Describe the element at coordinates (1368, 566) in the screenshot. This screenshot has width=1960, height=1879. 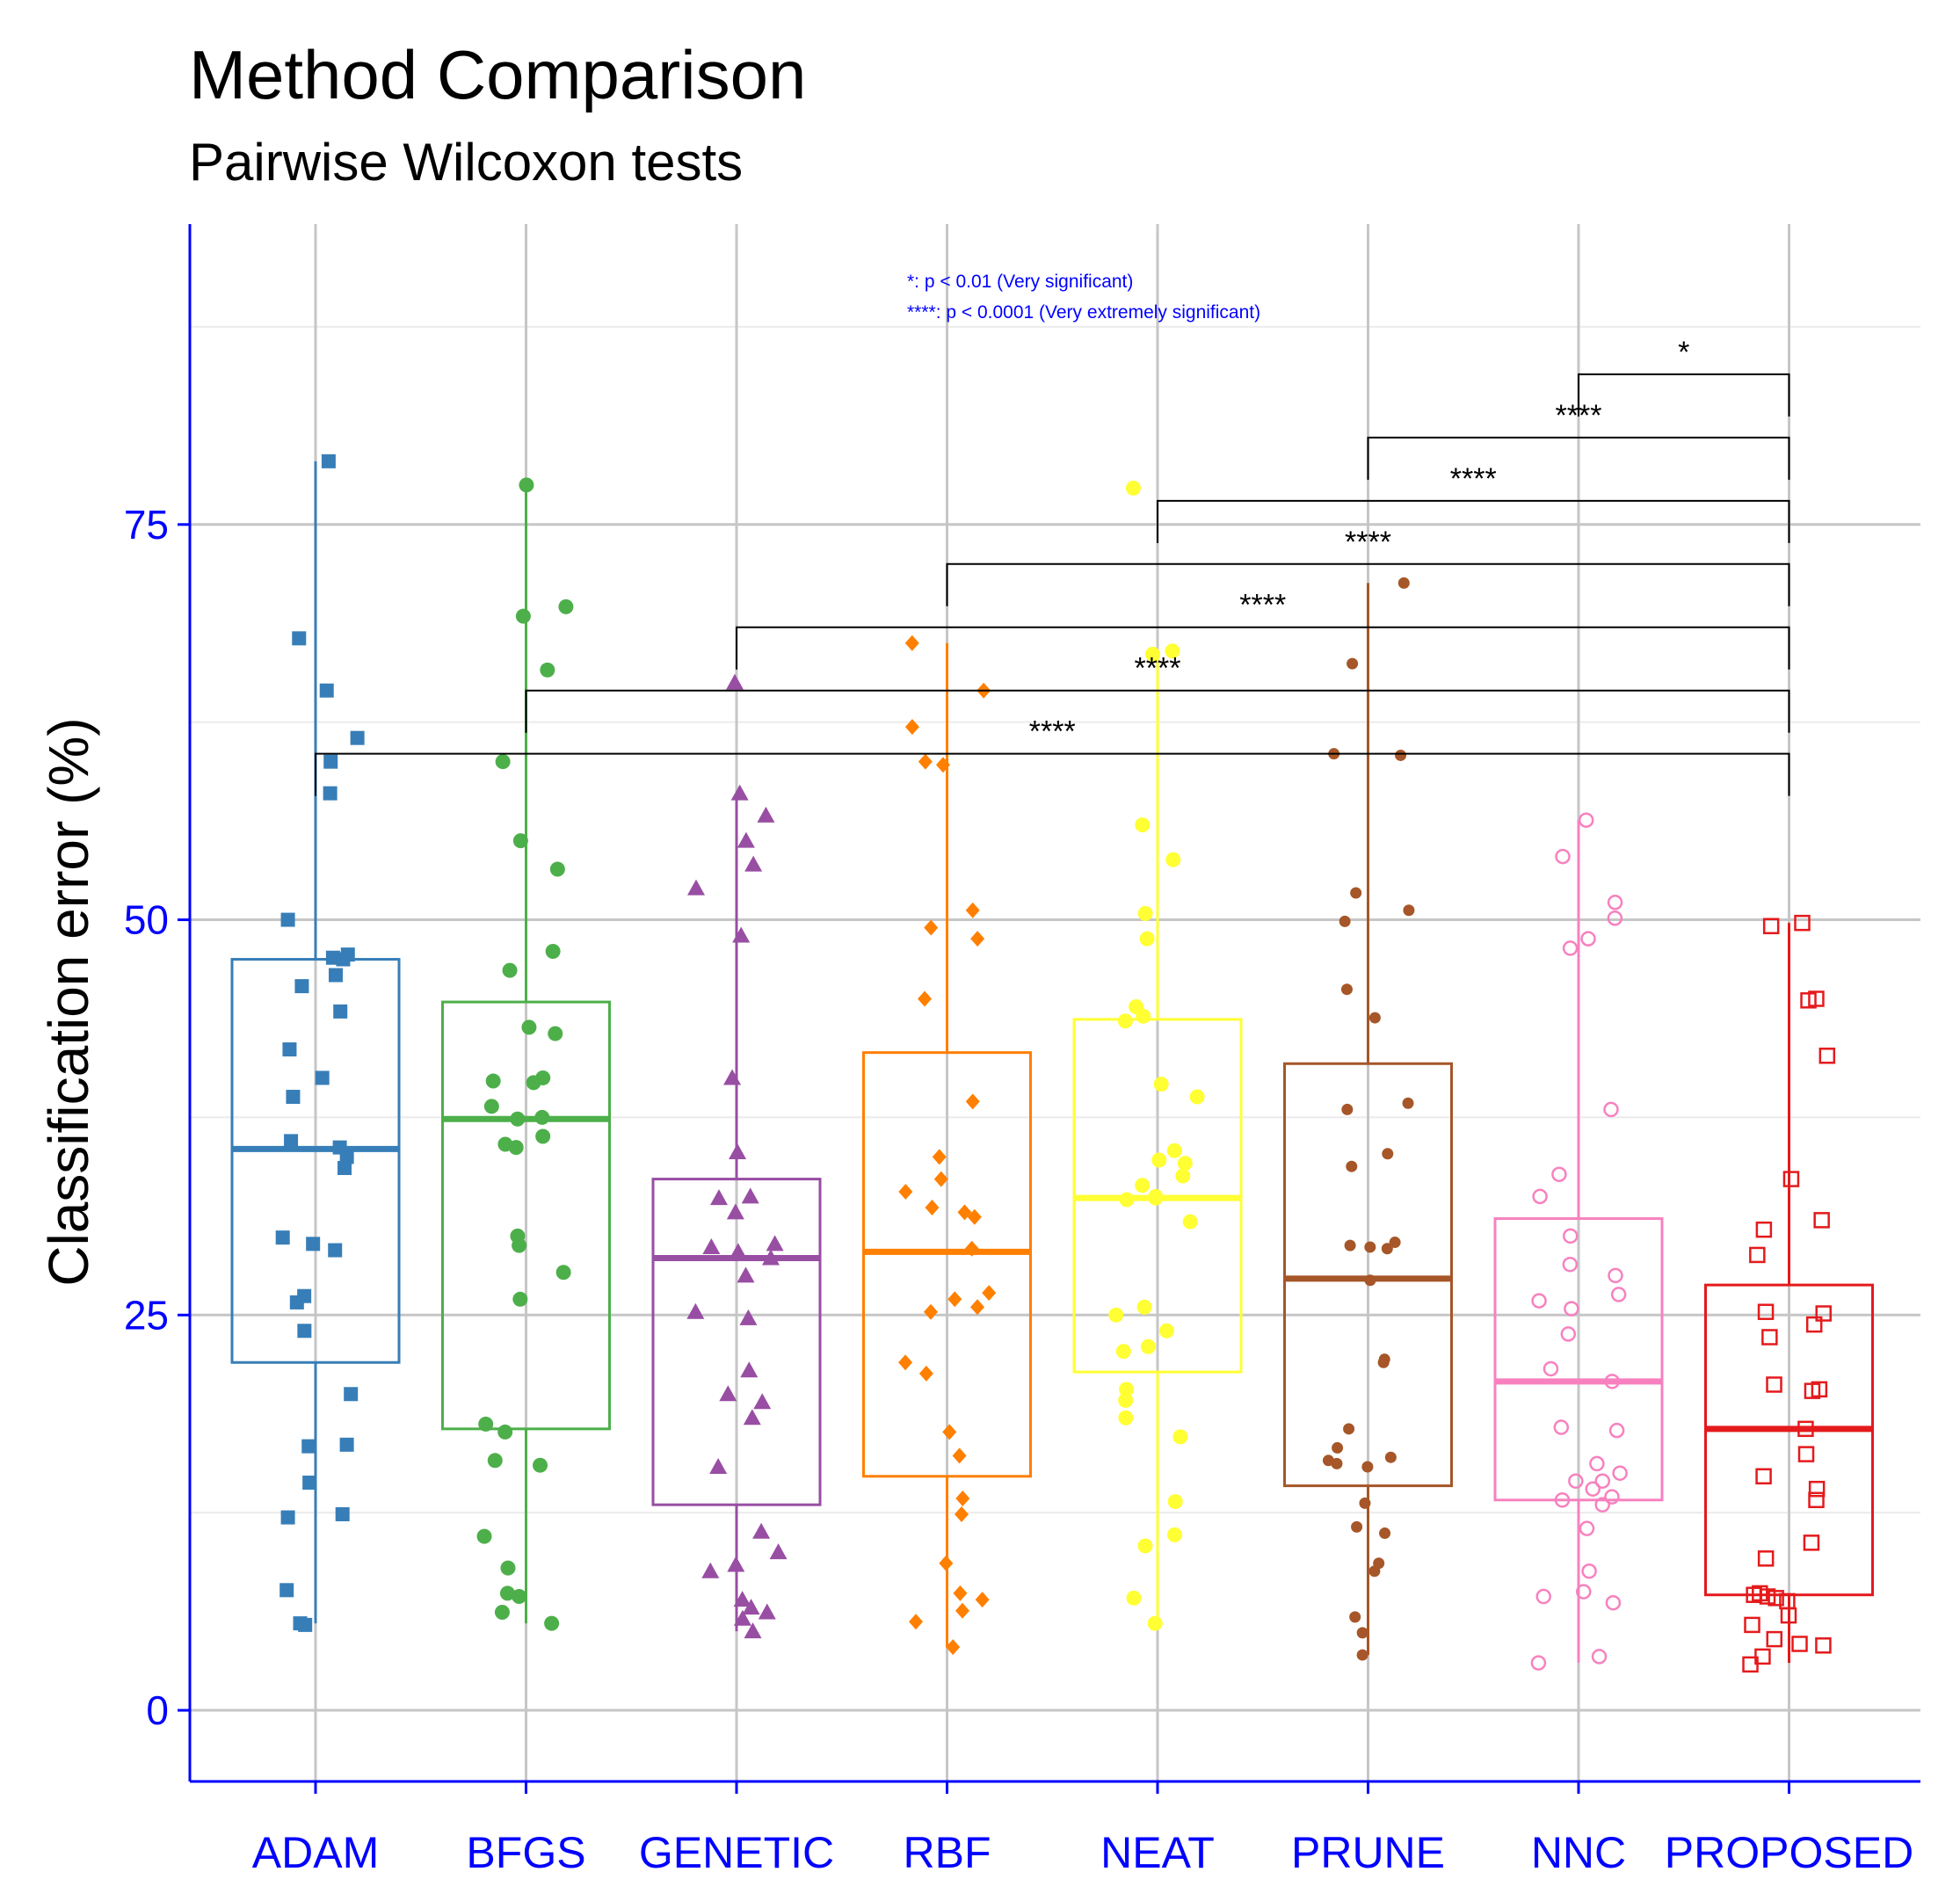
I see `bracket-rbf-vs-proposed: ****` at that location.